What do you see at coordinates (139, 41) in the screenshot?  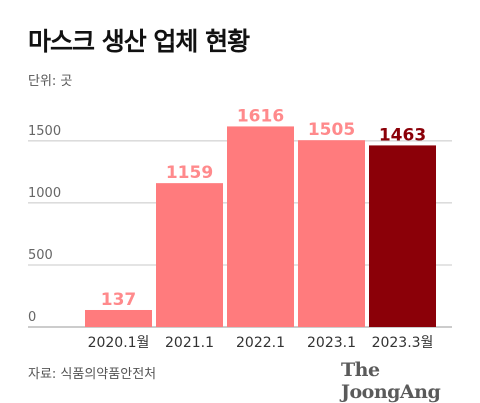 I see `chart-title: 마스크 생산 업체 현황` at bounding box center [139, 41].